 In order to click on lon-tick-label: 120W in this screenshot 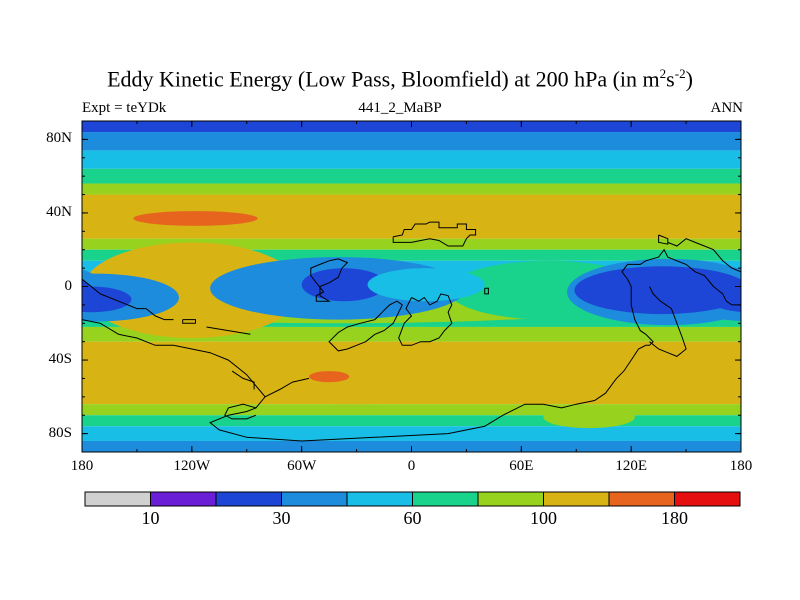, I will do `click(192, 466)`.